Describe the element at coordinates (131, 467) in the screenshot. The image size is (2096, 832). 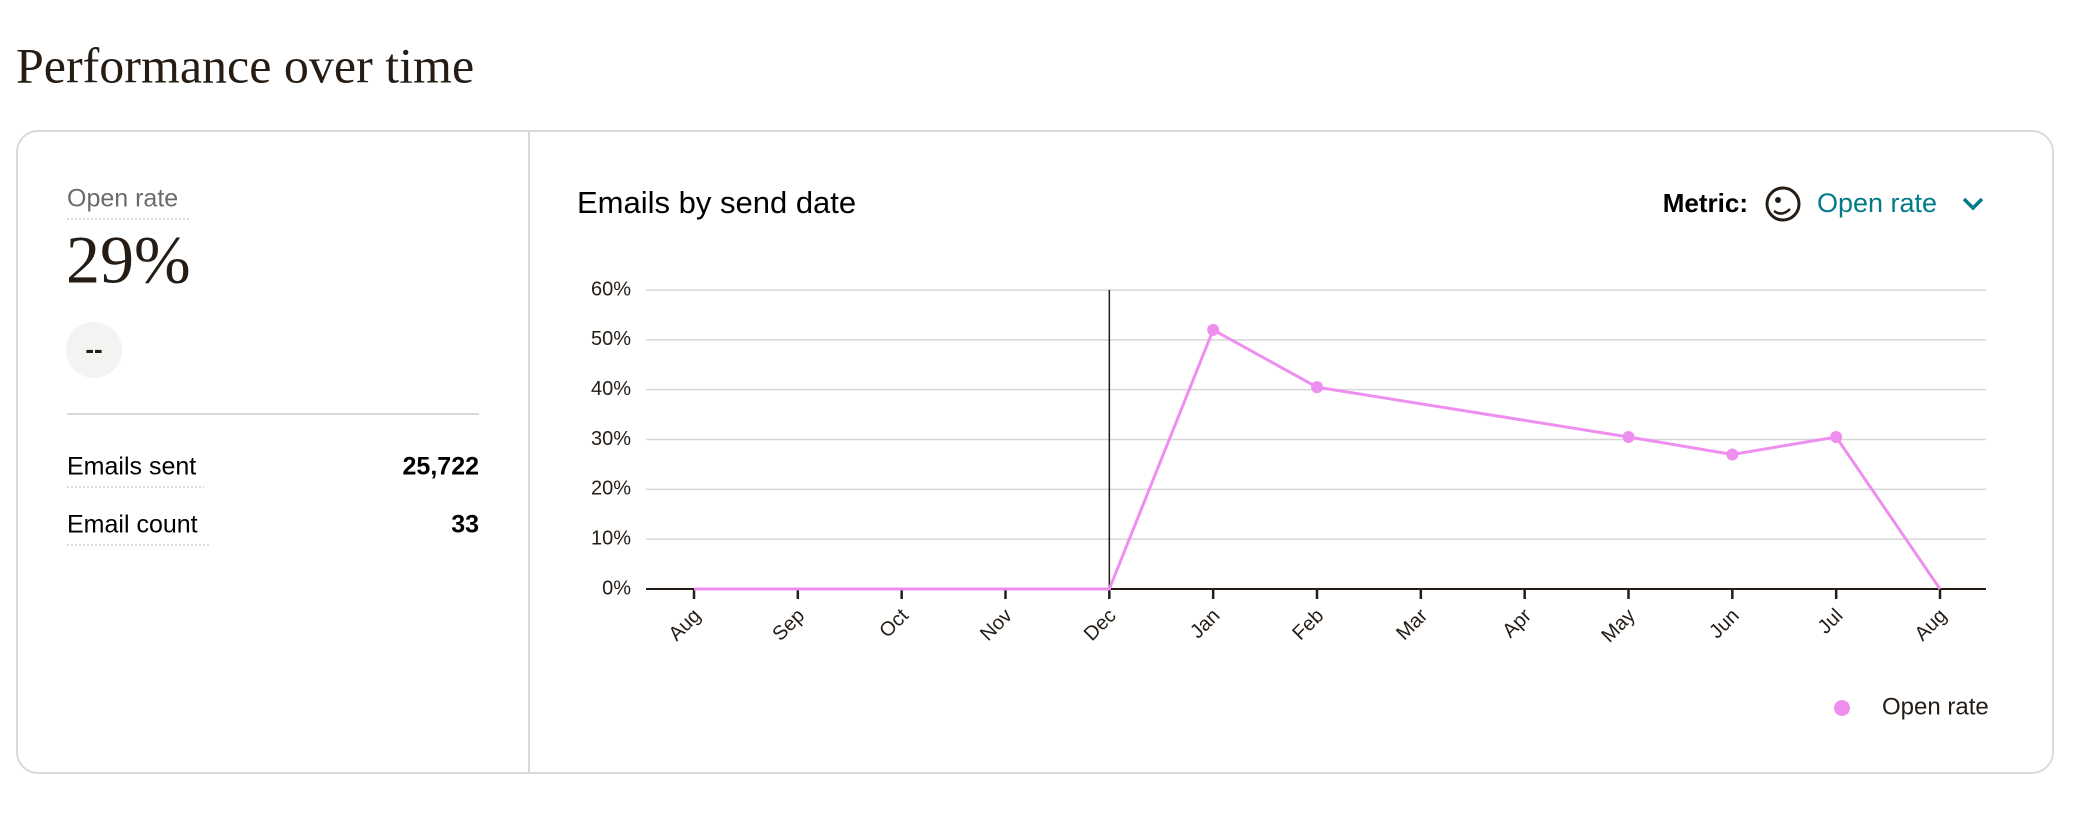
I see `stat-label: Emails sent` at that location.